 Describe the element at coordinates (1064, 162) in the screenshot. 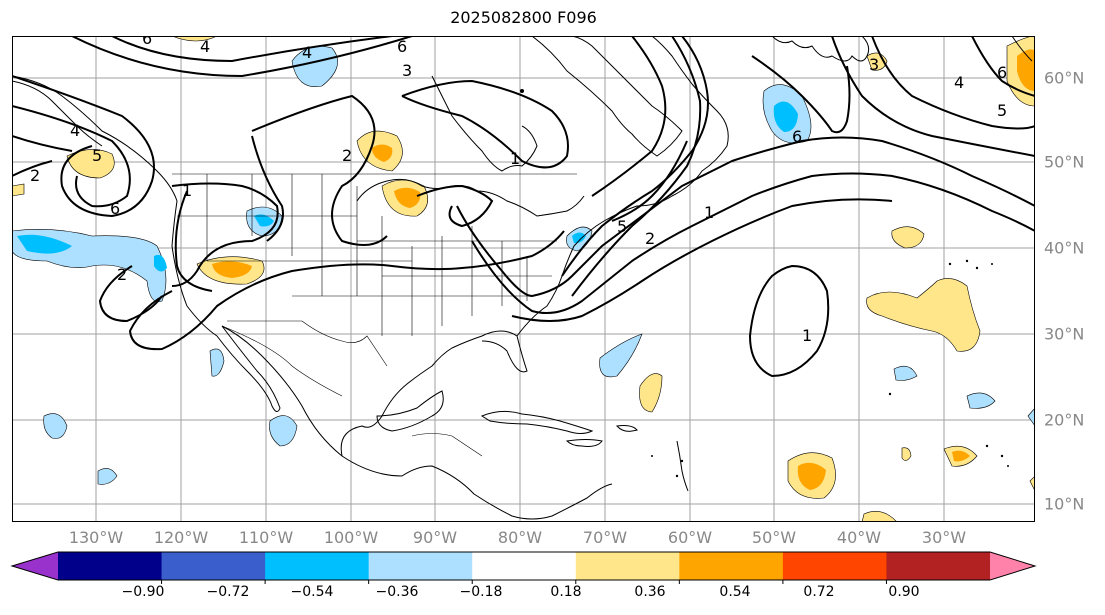

I see `latitude-label: 50°N` at that location.